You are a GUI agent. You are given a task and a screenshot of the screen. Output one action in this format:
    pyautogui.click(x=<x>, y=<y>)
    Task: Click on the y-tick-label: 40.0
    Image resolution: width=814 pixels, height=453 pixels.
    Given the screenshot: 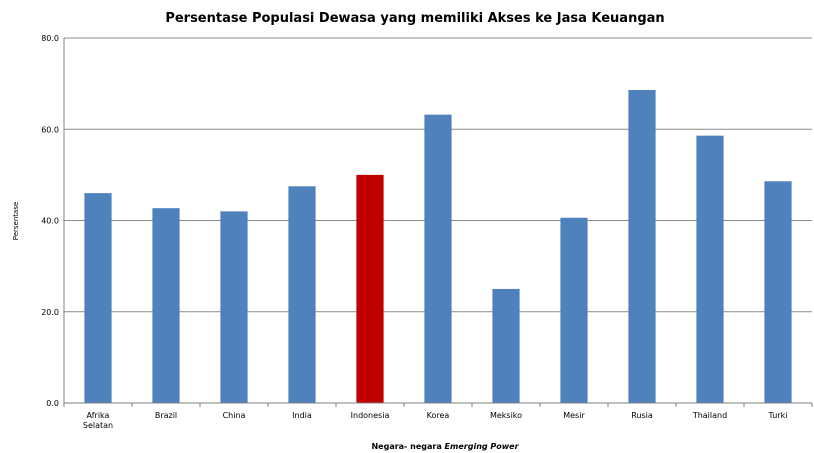 What is the action you would take?
    pyautogui.click(x=50, y=221)
    